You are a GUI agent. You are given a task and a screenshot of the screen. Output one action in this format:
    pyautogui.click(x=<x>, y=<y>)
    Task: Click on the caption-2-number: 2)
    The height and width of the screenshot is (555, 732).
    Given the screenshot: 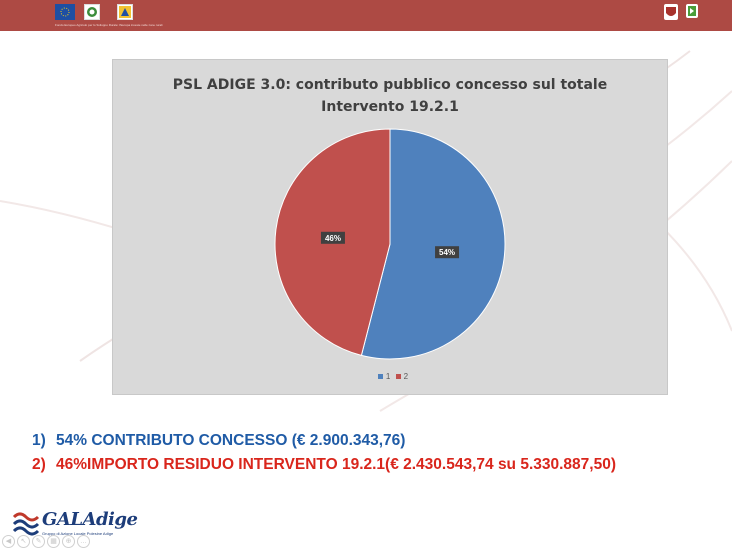 What is the action you would take?
    pyautogui.click(x=39, y=464)
    